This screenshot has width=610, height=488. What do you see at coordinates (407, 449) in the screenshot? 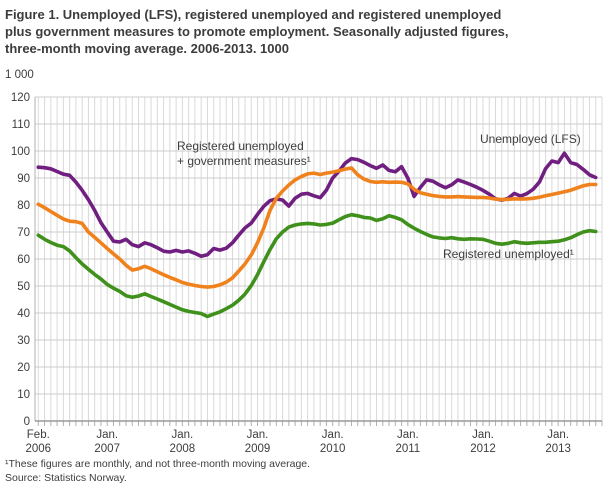
I see `x-axis-tick-label-year: 2011` at bounding box center [407, 449].